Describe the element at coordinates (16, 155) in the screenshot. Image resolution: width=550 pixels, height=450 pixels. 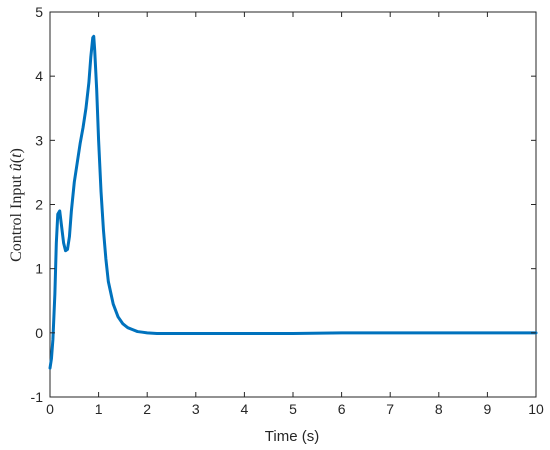
I see `y-axis-label-variable: t` at that location.